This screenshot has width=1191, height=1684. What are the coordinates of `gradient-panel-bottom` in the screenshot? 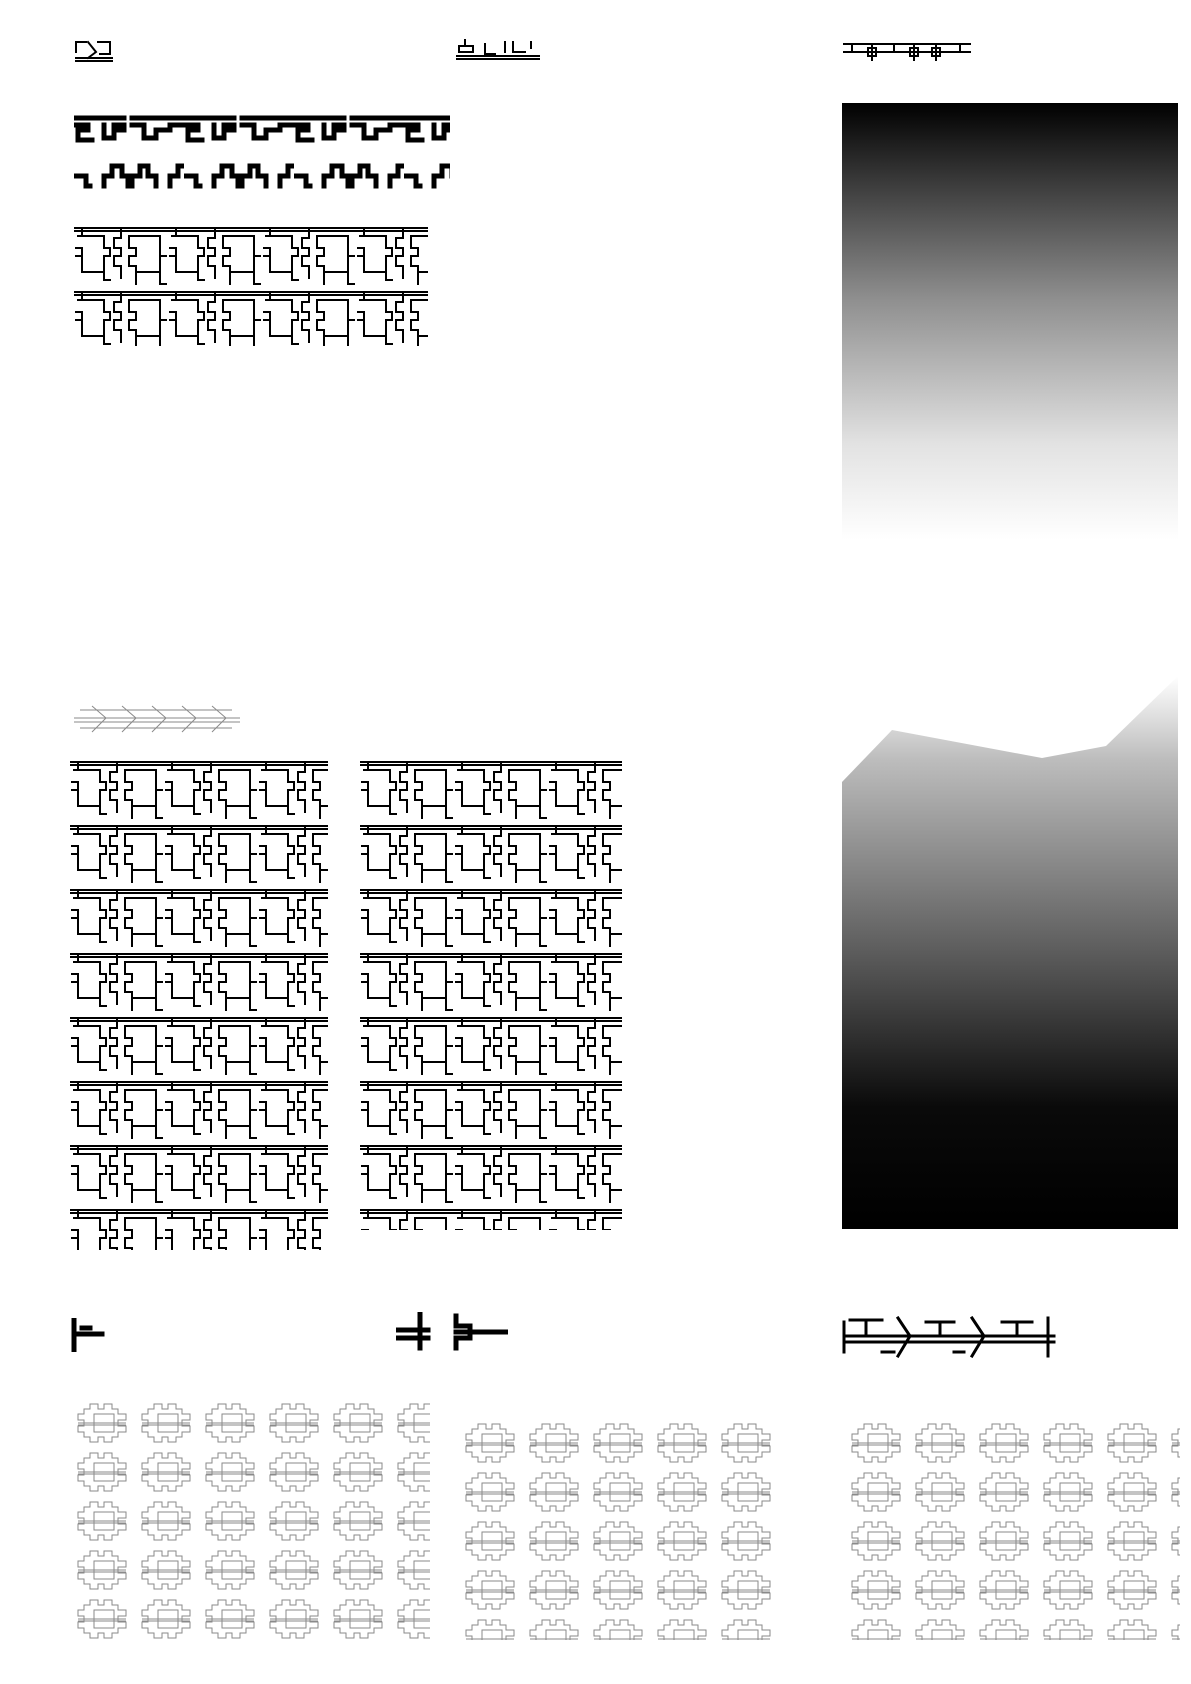 It's located at (1010, 952).